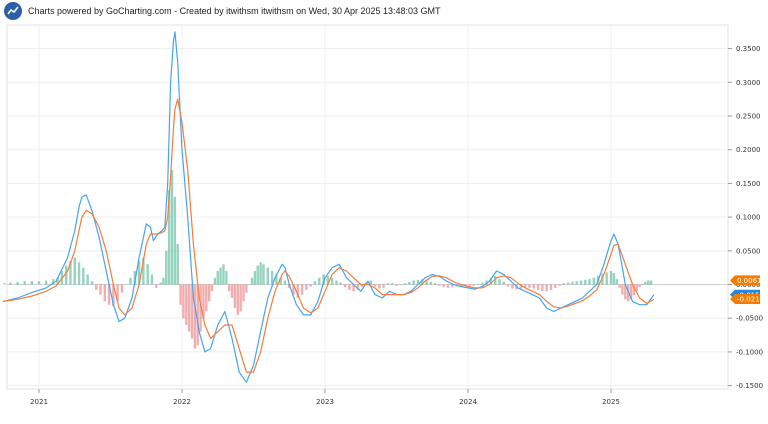 The height and width of the screenshot is (424, 768). What do you see at coordinates (748, 218) in the screenshot?
I see `y-tick-label: 0.1000` at bounding box center [748, 218].